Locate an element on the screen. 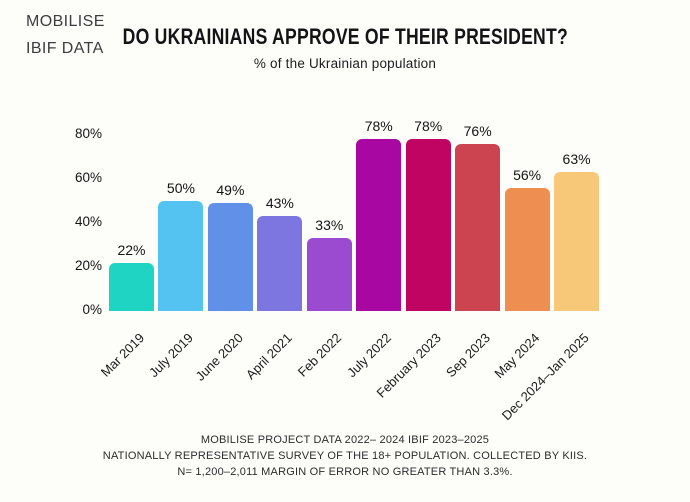 The height and width of the screenshot is (502, 690). x-axis-label: July 2022 is located at coordinates (369, 355).